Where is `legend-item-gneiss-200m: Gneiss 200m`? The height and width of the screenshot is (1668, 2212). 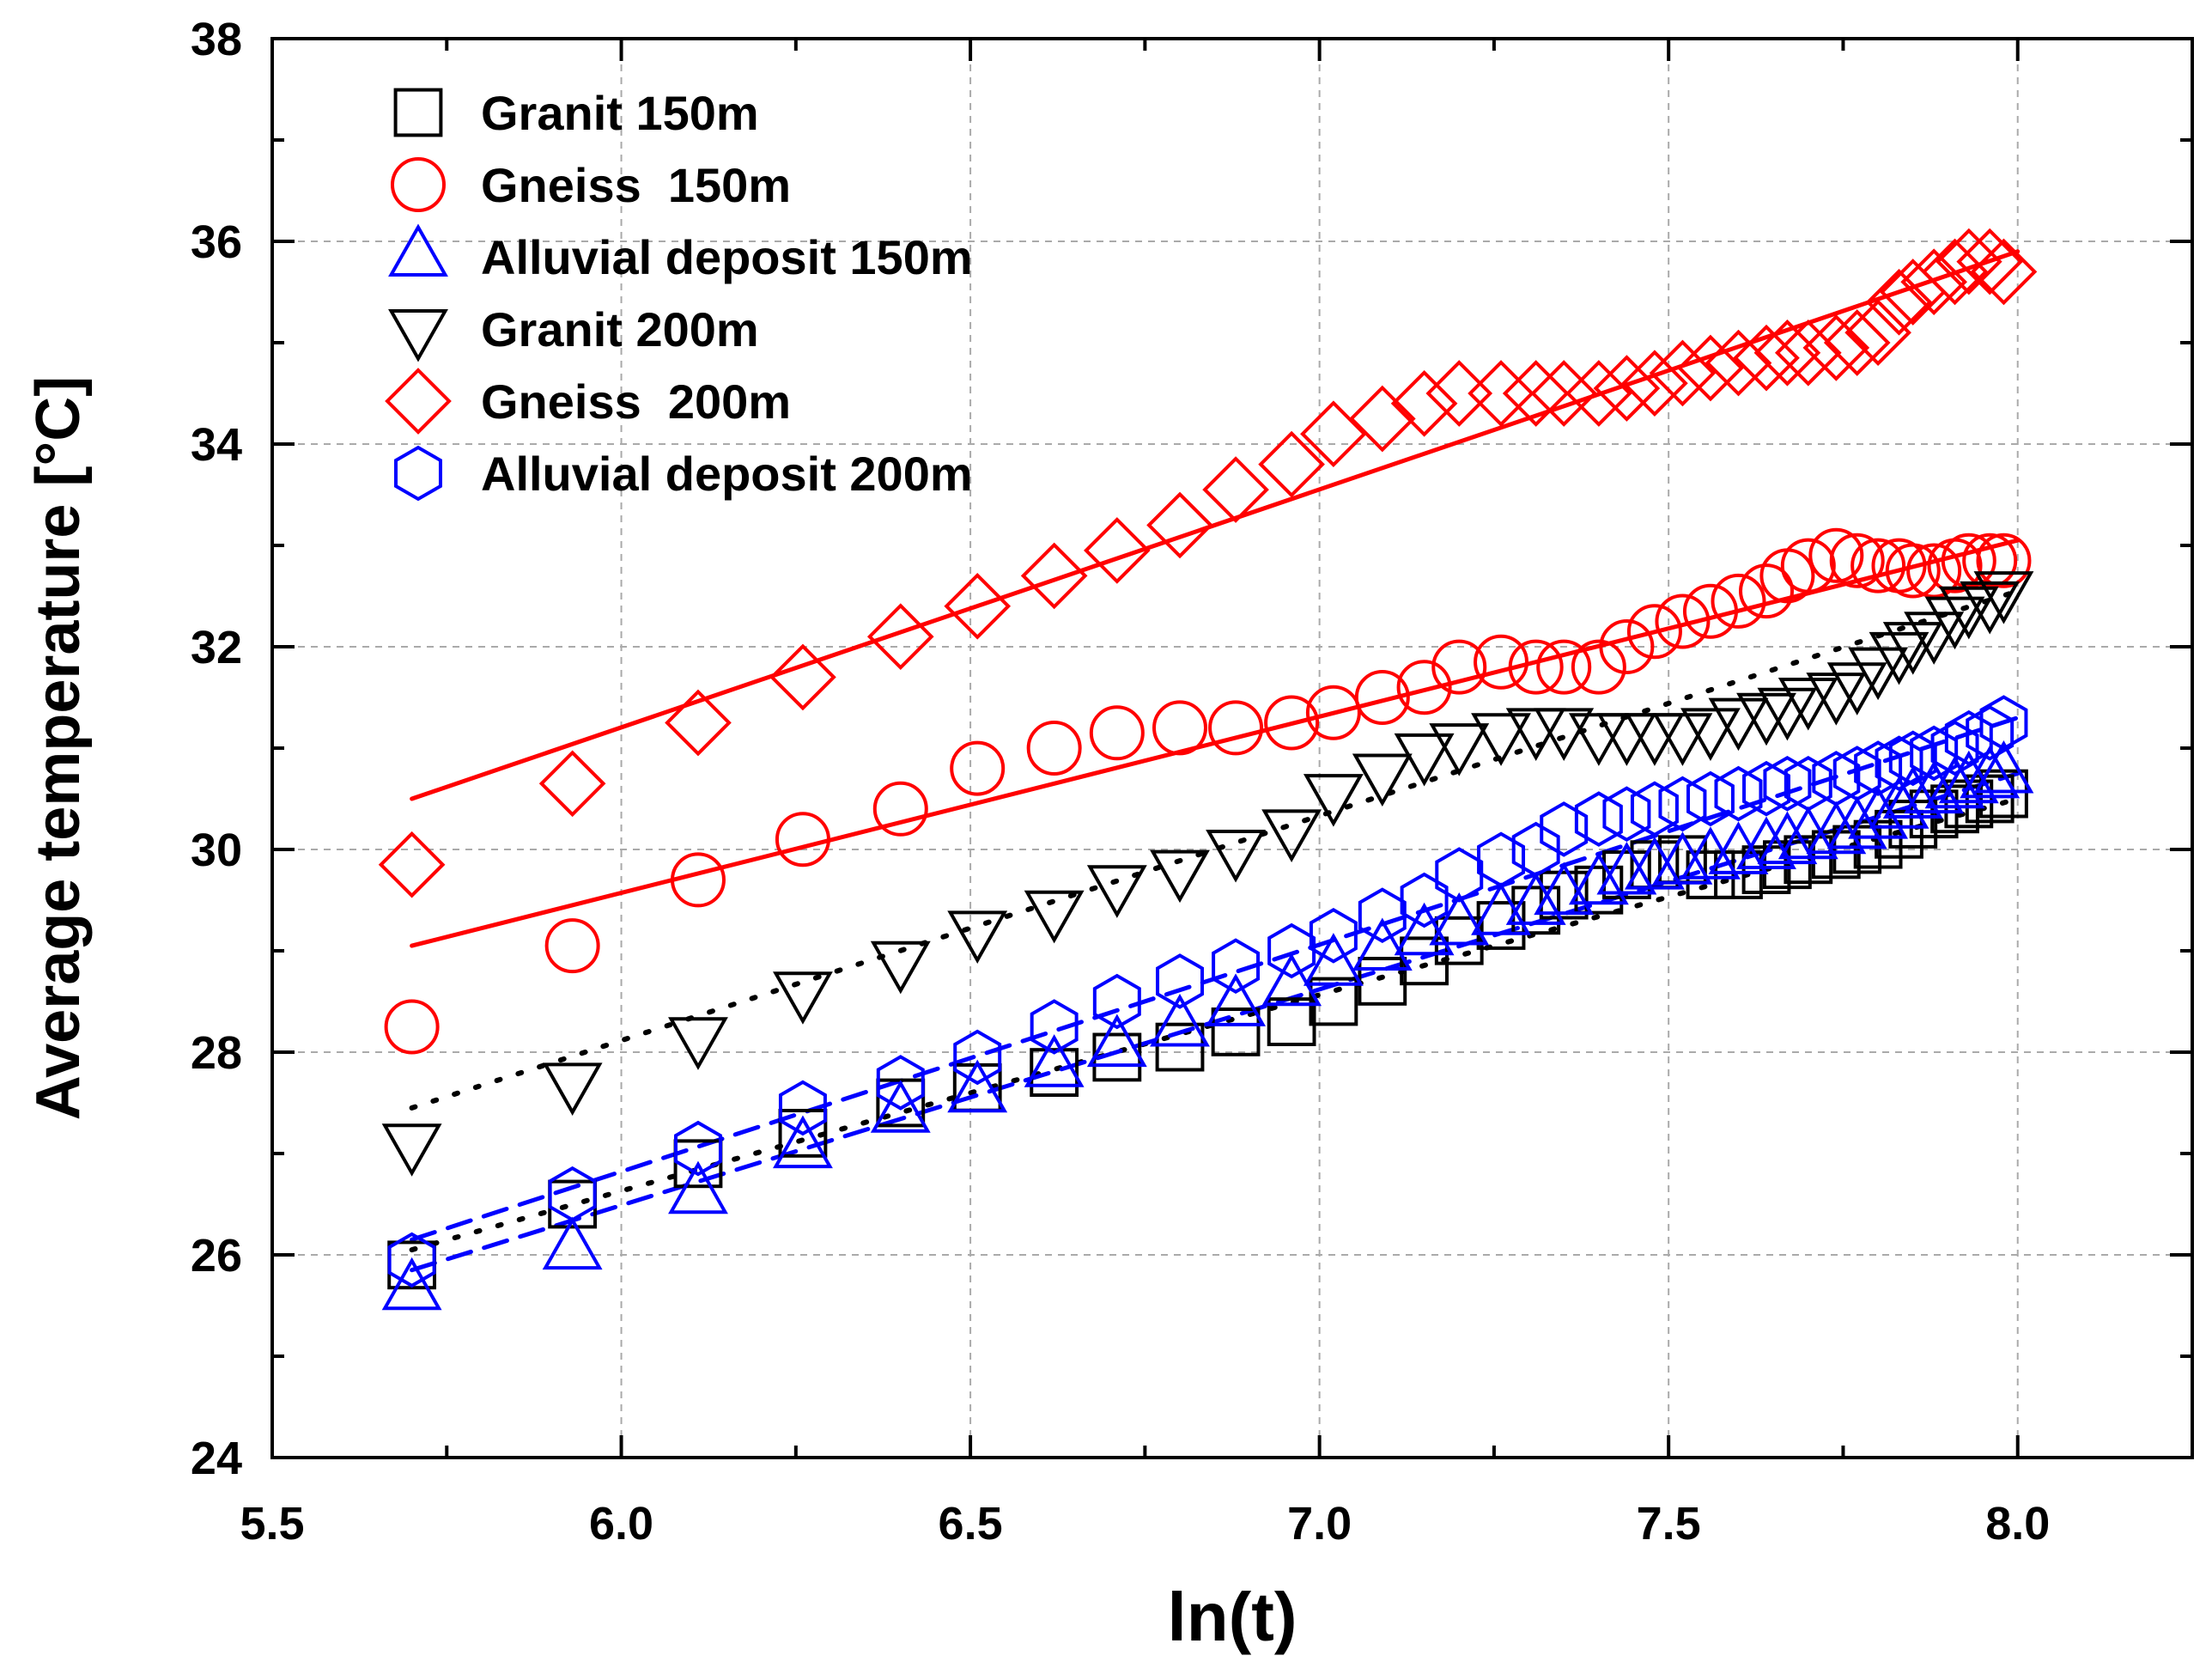 legend-item-gneiss-200m: Gneiss 200m is located at coordinates (588, 402).